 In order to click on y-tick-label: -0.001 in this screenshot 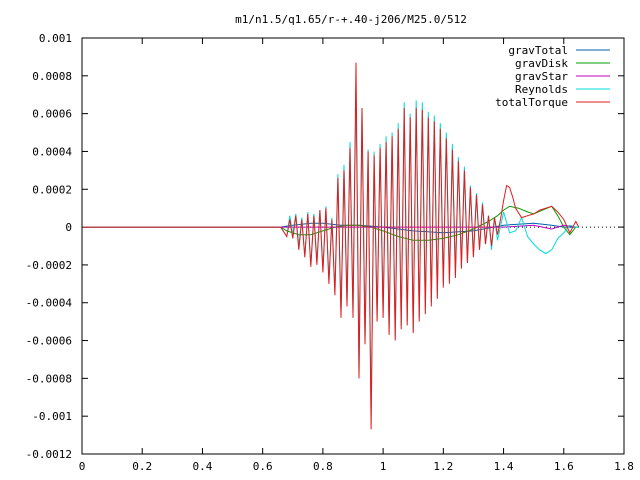, I will do `click(52, 416)`.